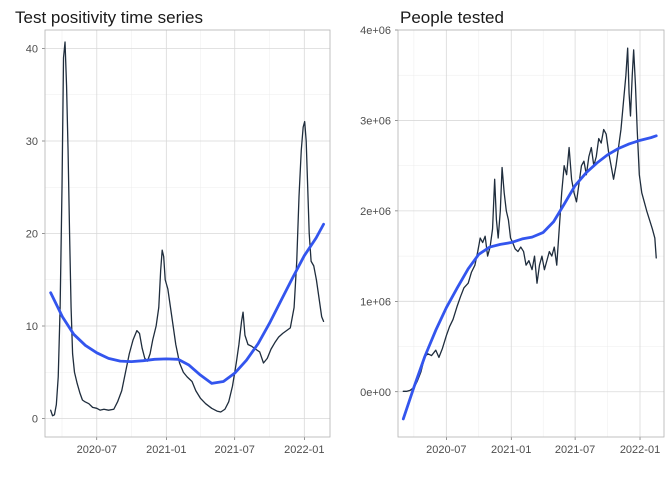  Describe the element at coordinates (452, 17) in the screenshot. I see `chart-title: People tested` at that location.